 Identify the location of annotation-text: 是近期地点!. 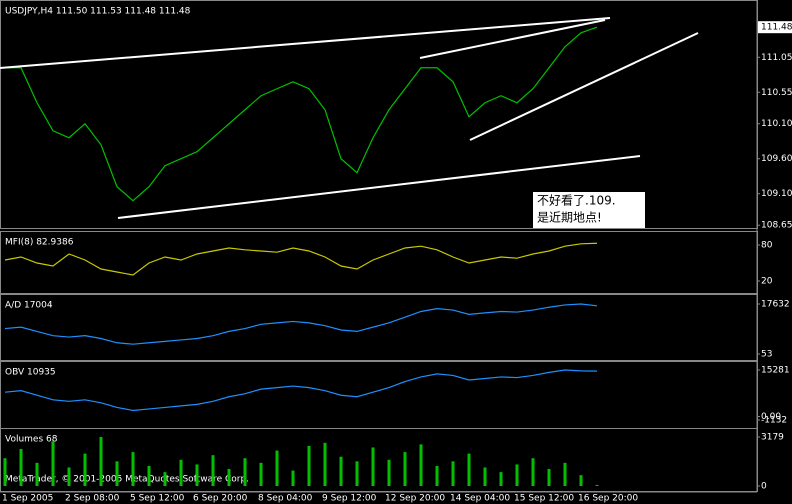
(569, 218).